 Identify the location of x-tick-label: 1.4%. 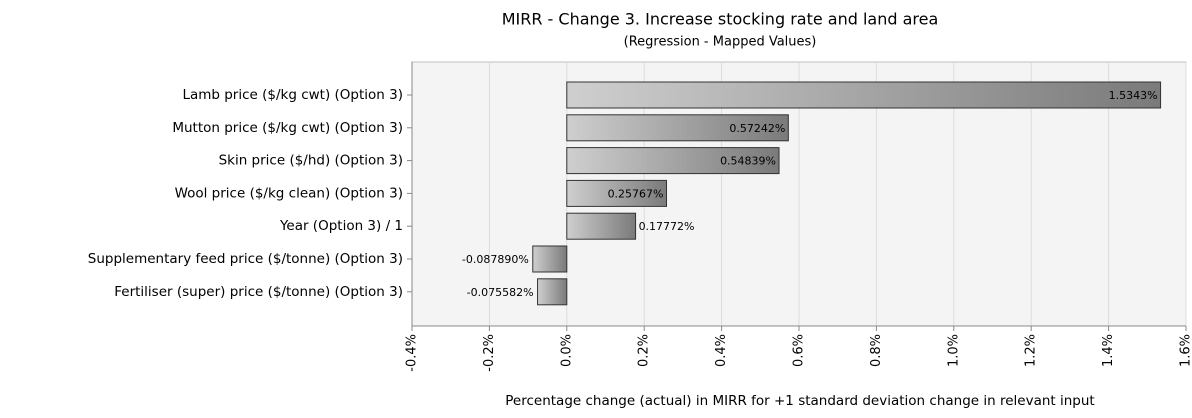
(1108, 350).